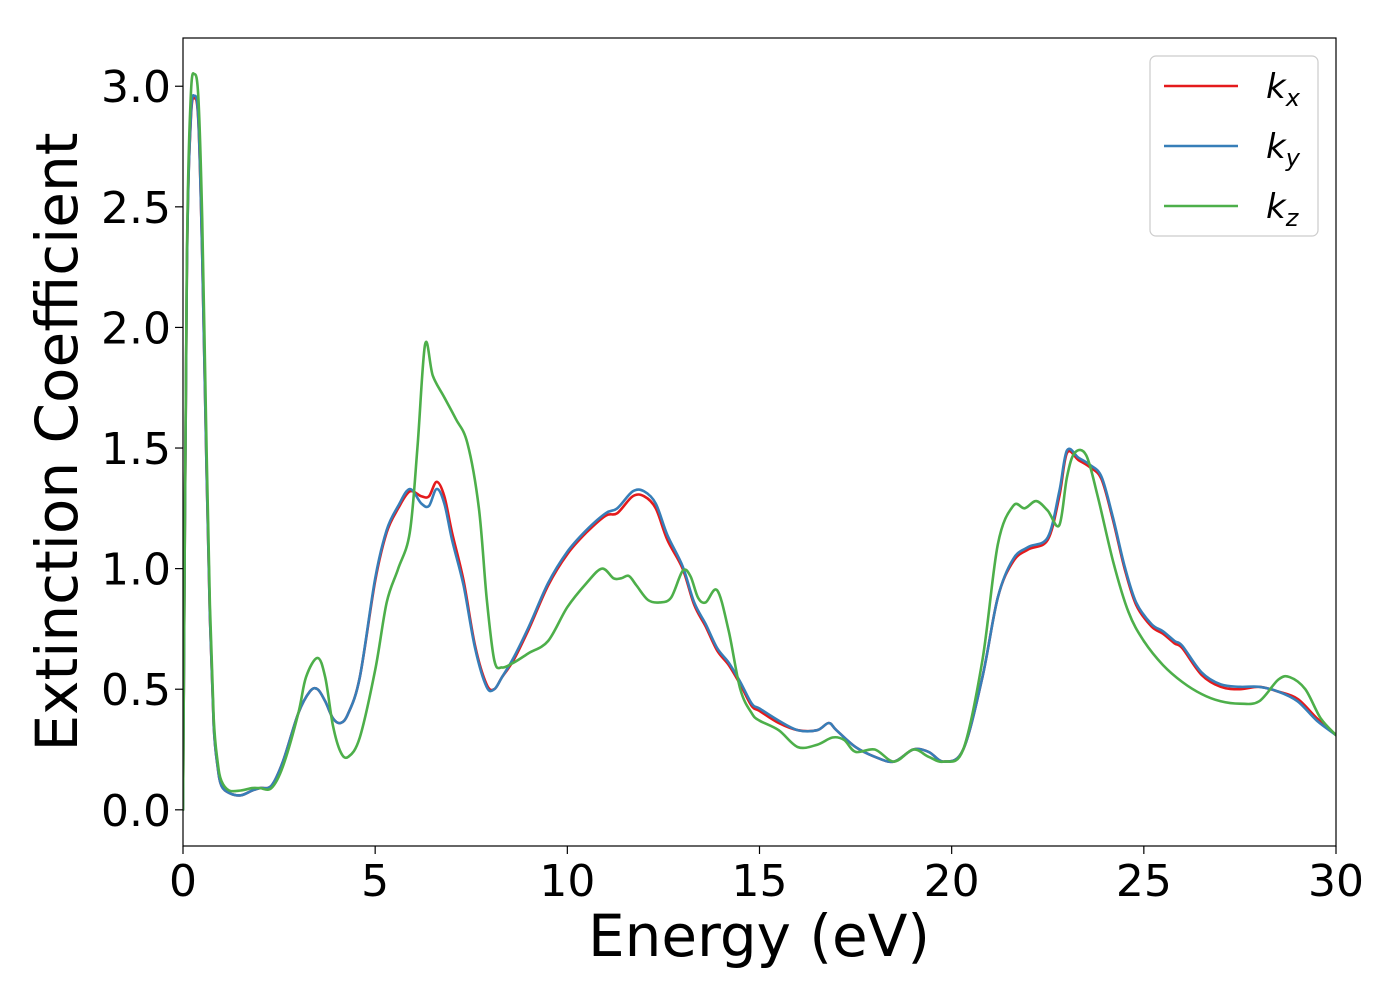  I want to click on y-tick-label: 1.5, so click(136, 449).